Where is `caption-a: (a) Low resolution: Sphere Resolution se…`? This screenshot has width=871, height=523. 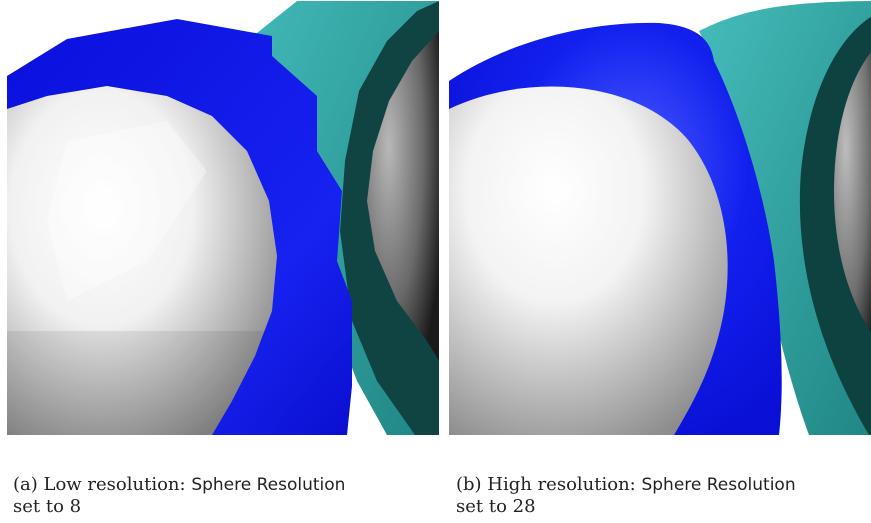
caption-a: (a) Low resolution: Sphere Resolution se… is located at coordinates (183, 496).